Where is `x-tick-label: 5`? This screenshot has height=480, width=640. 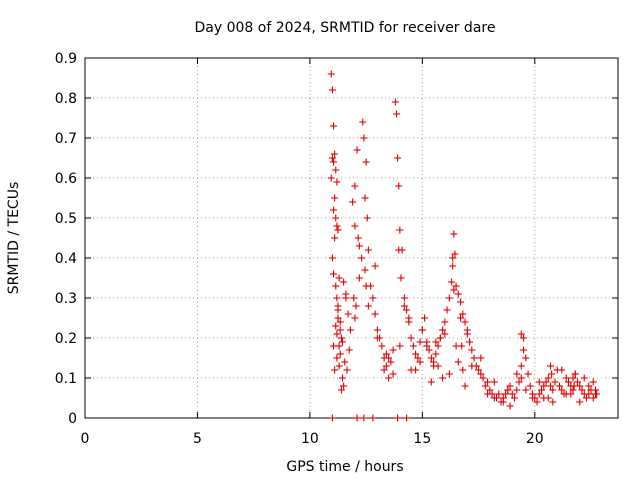
x-tick-label: 5 is located at coordinates (197, 439).